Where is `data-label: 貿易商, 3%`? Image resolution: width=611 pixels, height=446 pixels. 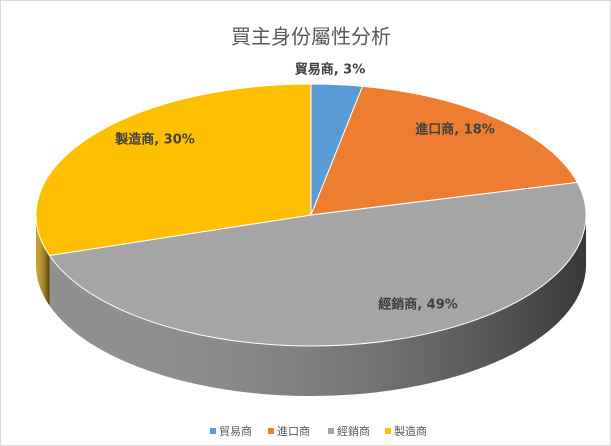 data-label: 貿易商, 3% is located at coordinates (330, 70).